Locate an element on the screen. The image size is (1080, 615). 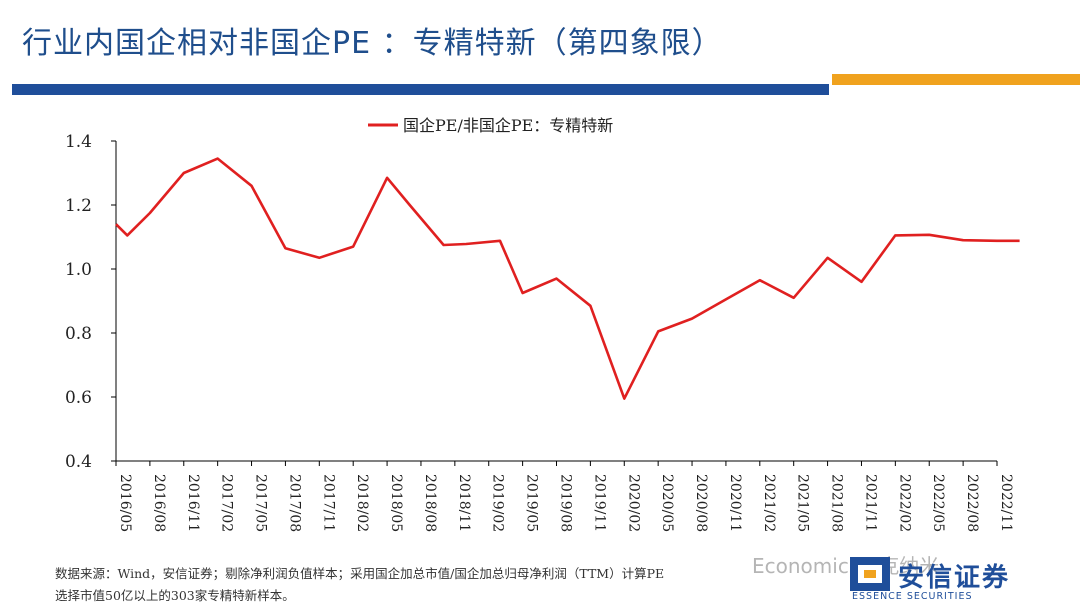
x-tick-label: 2017/11 is located at coordinates (328, 503).